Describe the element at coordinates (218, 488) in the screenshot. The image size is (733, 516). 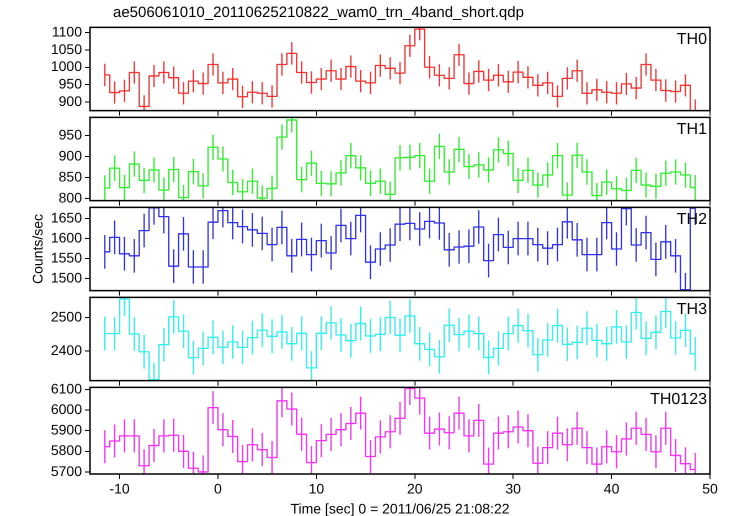
I see `x-tick-label: 0` at that location.